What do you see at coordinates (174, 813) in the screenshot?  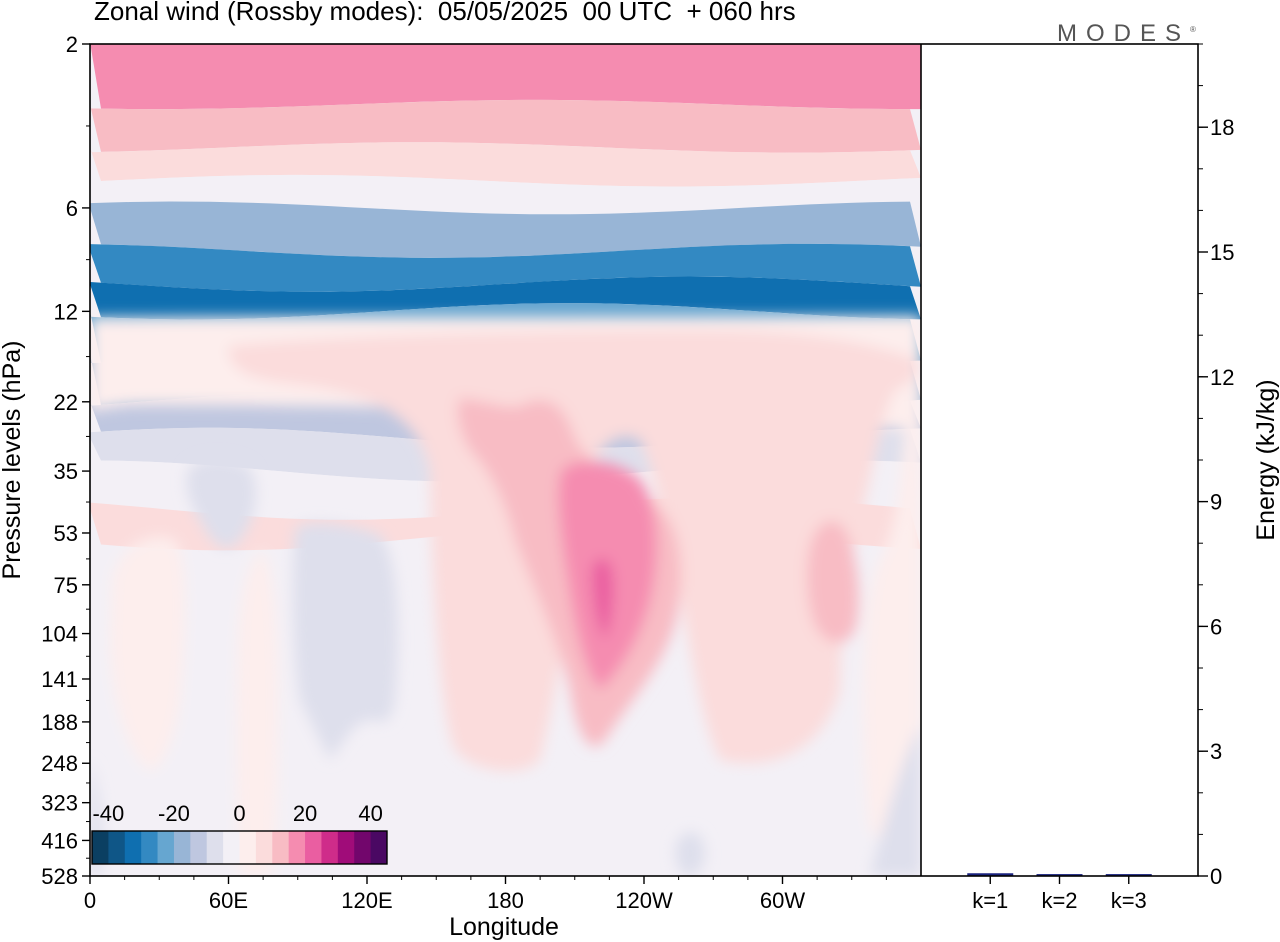 I see `colorbar-label: -20` at bounding box center [174, 813].